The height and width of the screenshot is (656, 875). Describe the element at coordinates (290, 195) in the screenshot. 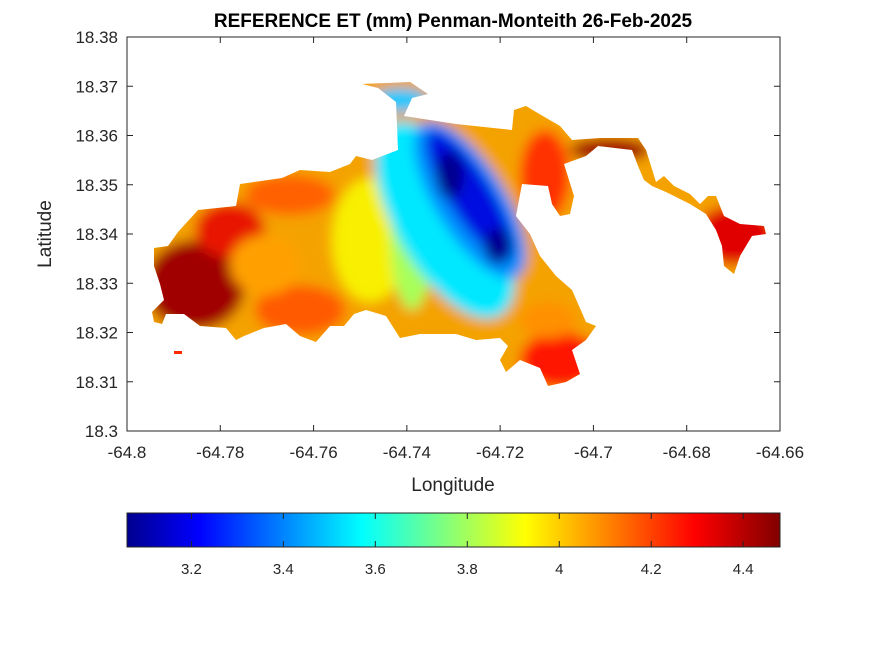

I see `warm-north` at that location.